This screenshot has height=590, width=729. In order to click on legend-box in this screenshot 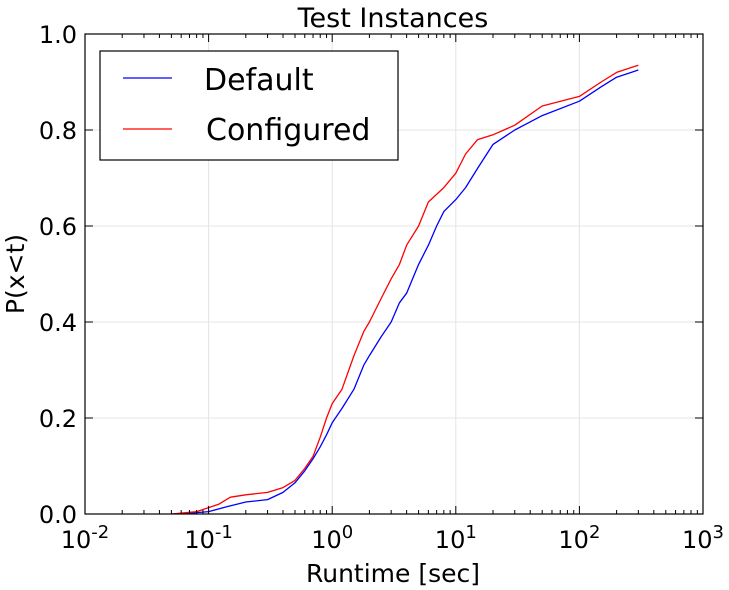, I will do `click(249, 105)`.